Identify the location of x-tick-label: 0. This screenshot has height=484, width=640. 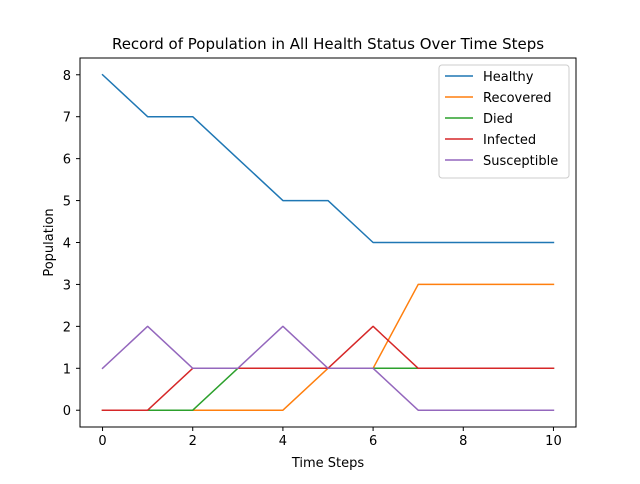
(102, 441).